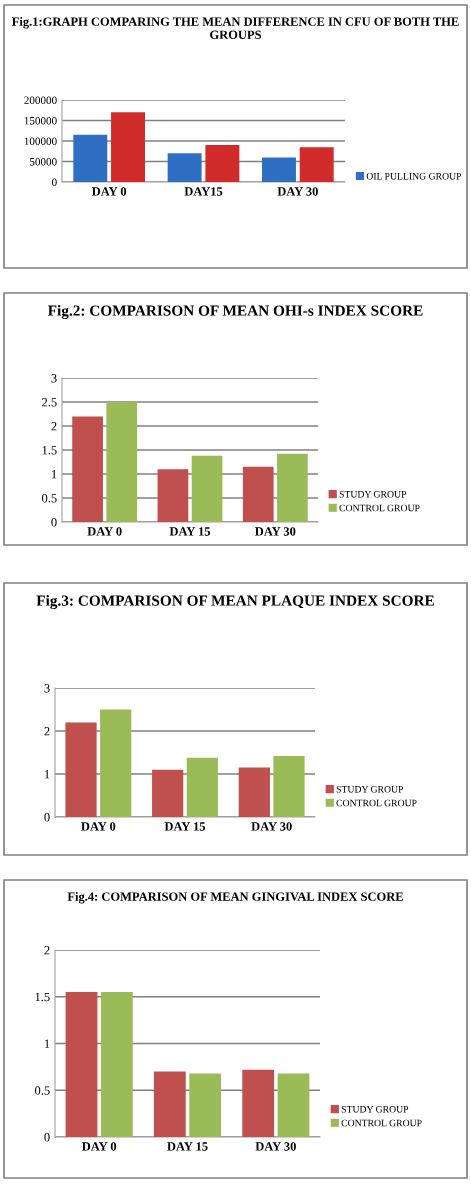 This screenshot has height=1184, width=471. What do you see at coordinates (40, 120) in the screenshot?
I see `y-tick-label: 150000` at bounding box center [40, 120].